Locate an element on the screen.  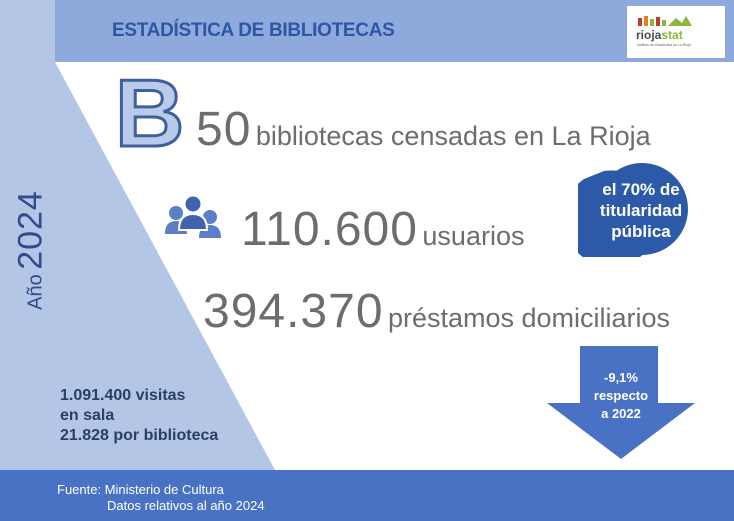
riojastat-logo is located at coordinates (676, 32).